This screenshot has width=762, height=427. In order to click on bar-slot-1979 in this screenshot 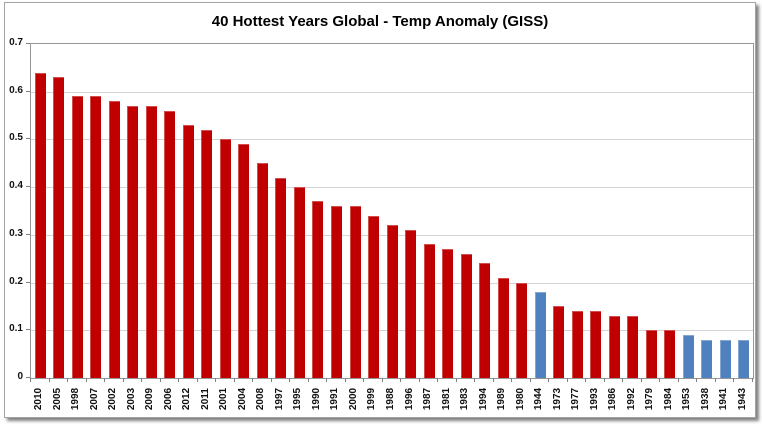, I will do `click(651, 211)`.